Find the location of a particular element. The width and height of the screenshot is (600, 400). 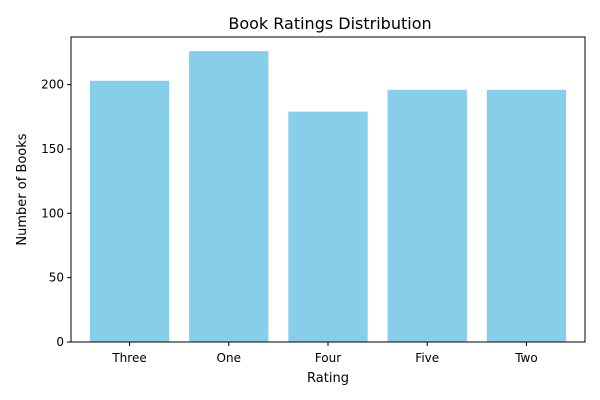

y-axis-ticks: 0 50 100 150 200 is located at coordinates (56, 213).